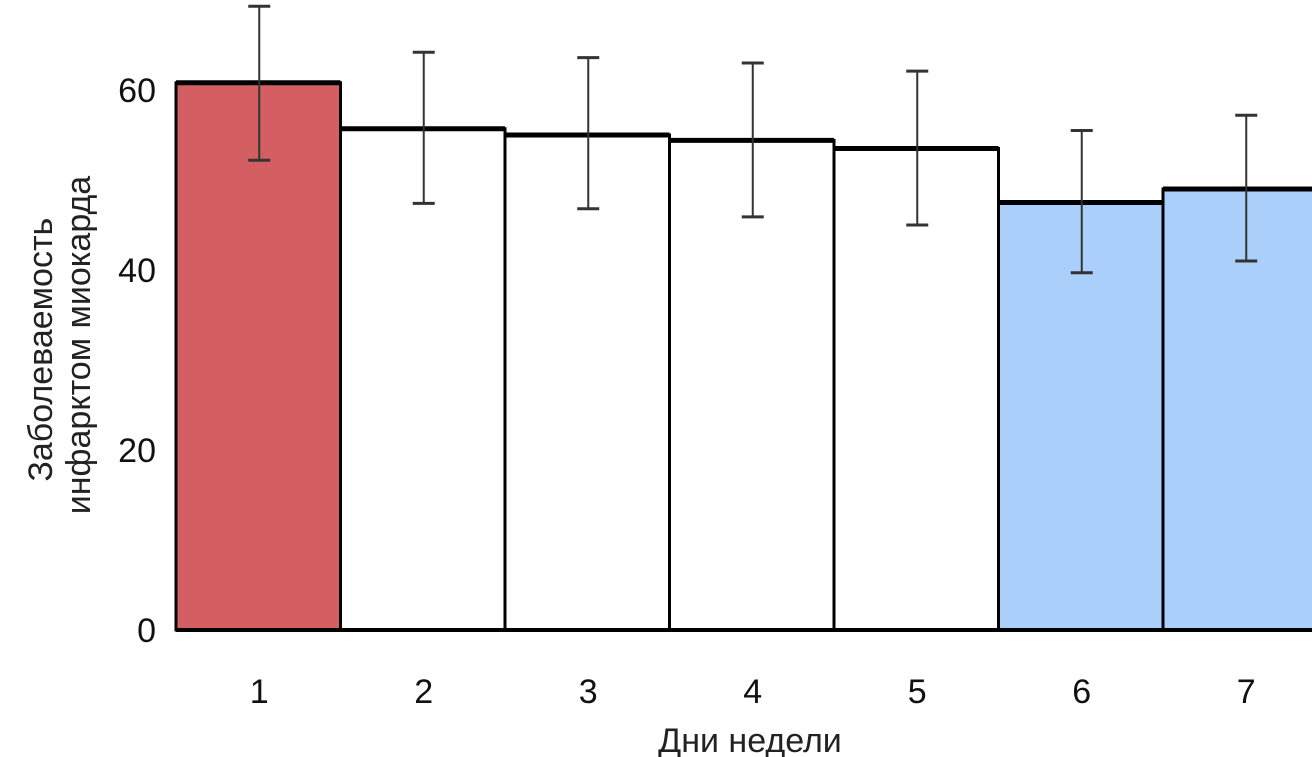 The image size is (1312, 757). I want to click on y-axis-title-line-2: инфарктом миокарда, so click(79, 345).